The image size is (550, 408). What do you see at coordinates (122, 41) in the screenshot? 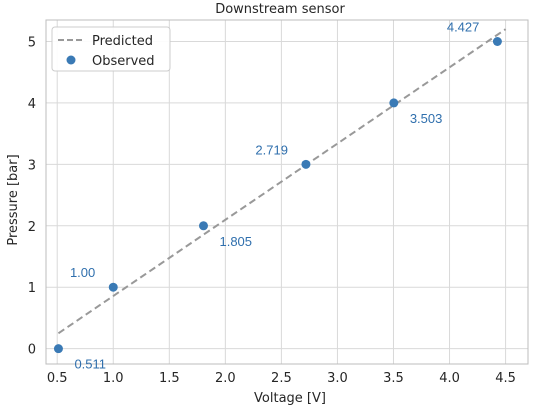
I see `legend-predicted-label: Predicted` at bounding box center [122, 41].